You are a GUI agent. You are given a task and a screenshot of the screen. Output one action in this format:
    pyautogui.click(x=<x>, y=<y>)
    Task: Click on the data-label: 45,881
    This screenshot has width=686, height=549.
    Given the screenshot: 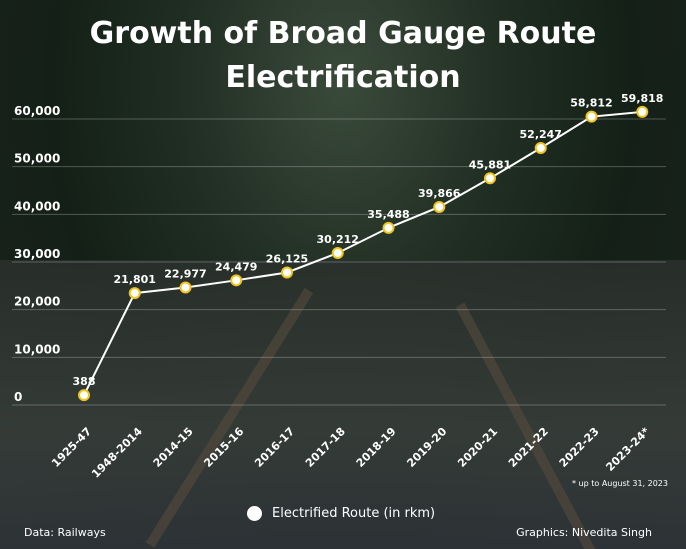 What is the action you would take?
    pyautogui.click(x=490, y=164)
    